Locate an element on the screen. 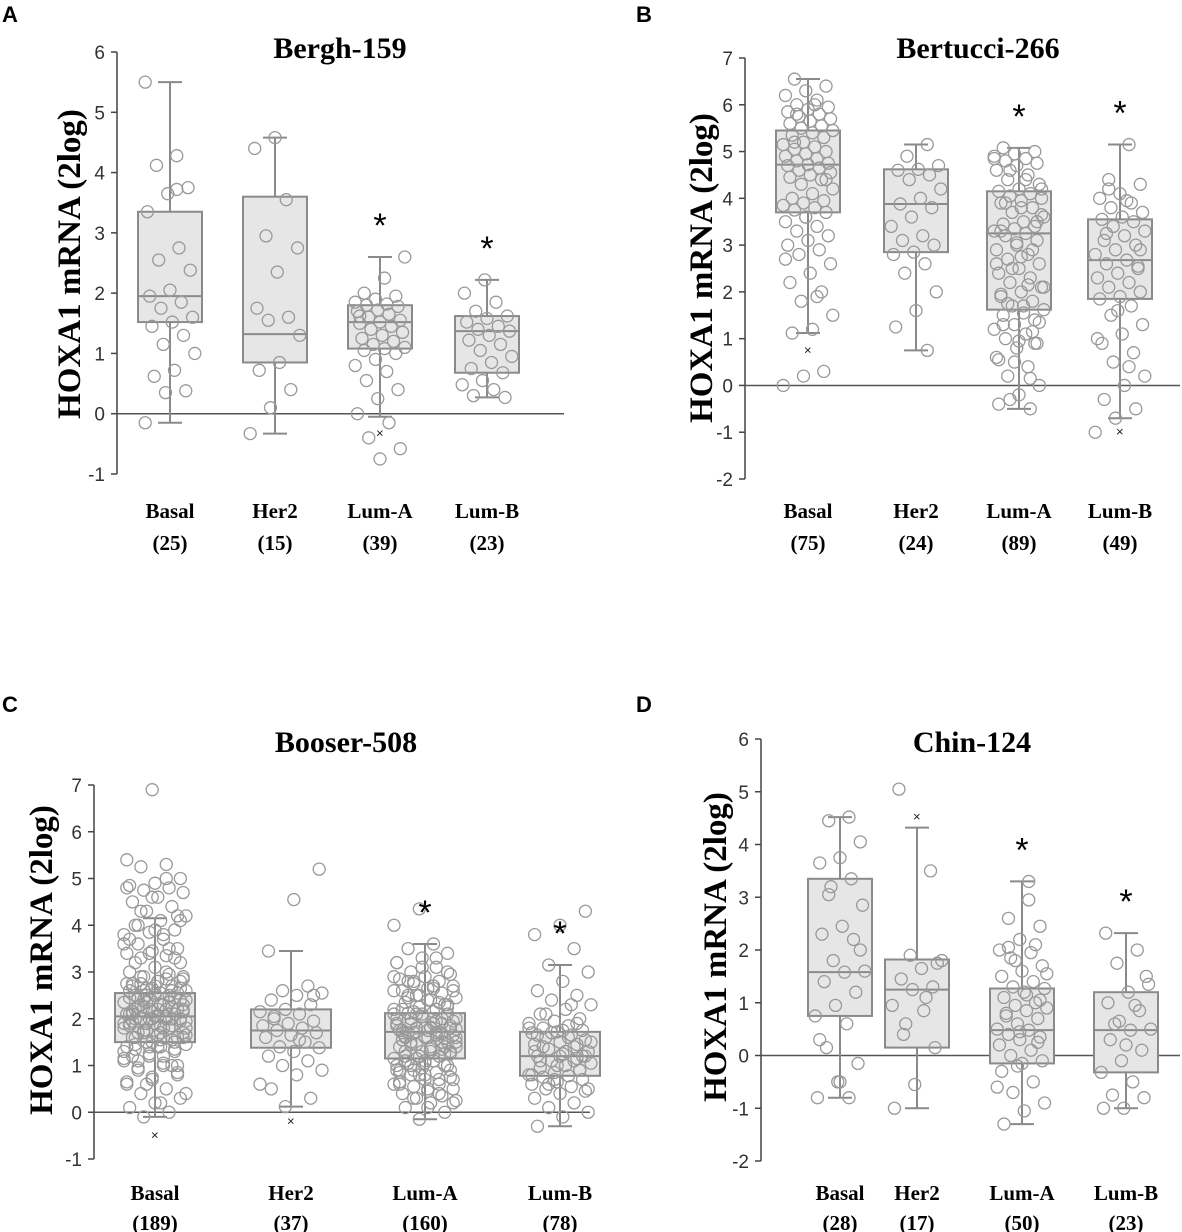 The height and width of the screenshot is (1232, 1182). outlier-marker: × is located at coordinates (1120, 431).